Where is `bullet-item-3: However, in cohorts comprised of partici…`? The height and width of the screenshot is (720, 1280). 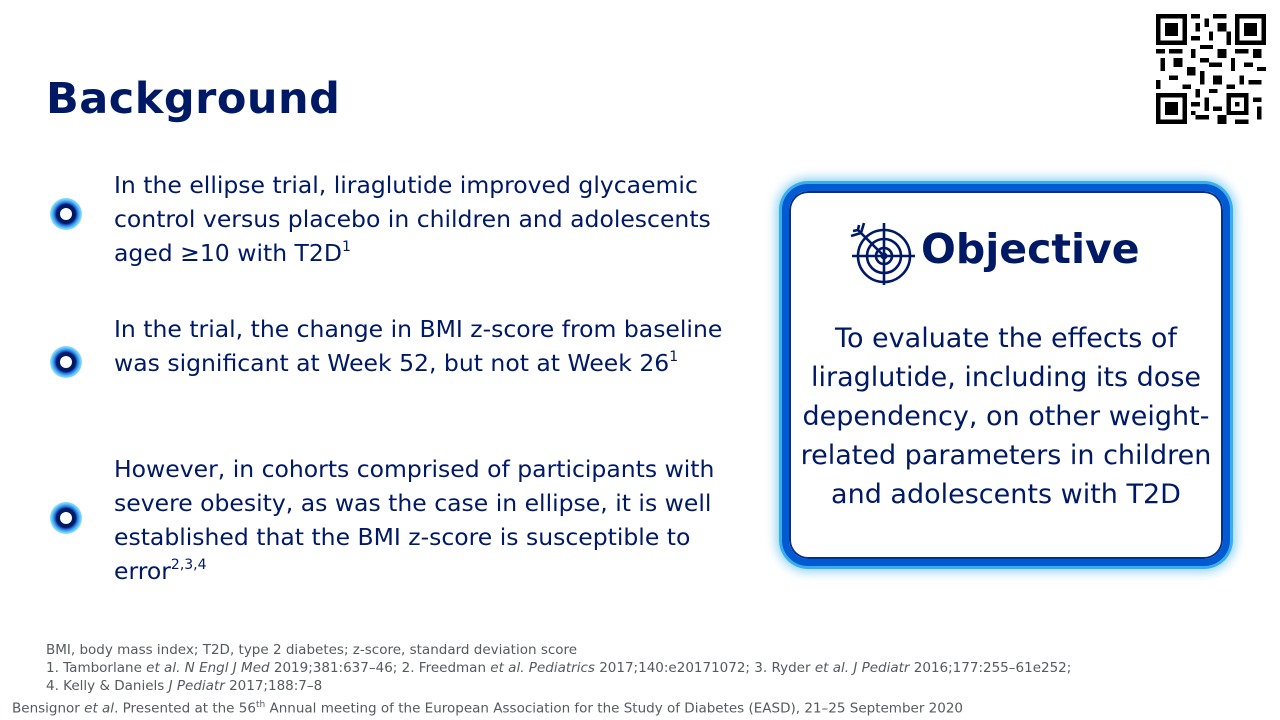 bullet-item-3: However, in cohorts comprised of partici… is located at coordinates (388, 522).